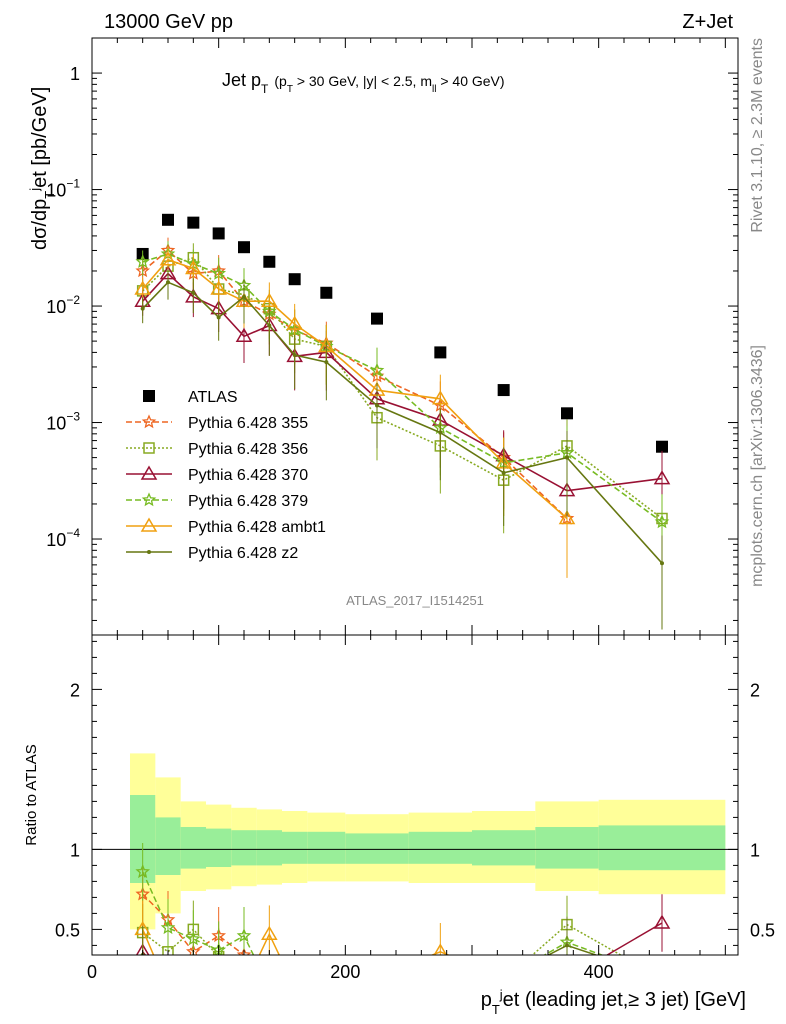 The height and width of the screenshot is (1024, 786). Describe the element at coordinates (762, 930) in the screenshot. I see `ratio-y-tick-label-right: 0.5` at that location.